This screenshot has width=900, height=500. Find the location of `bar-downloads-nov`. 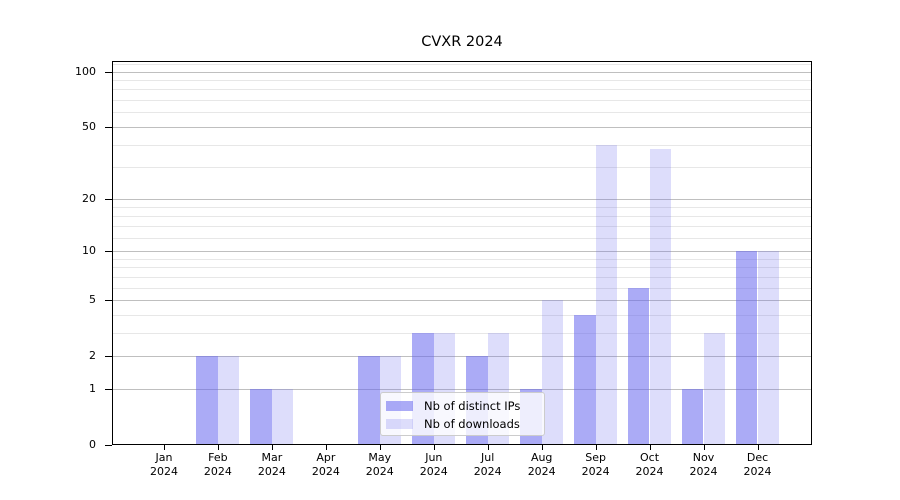

bar-downloads-nov is located at coordinates (714, 388).